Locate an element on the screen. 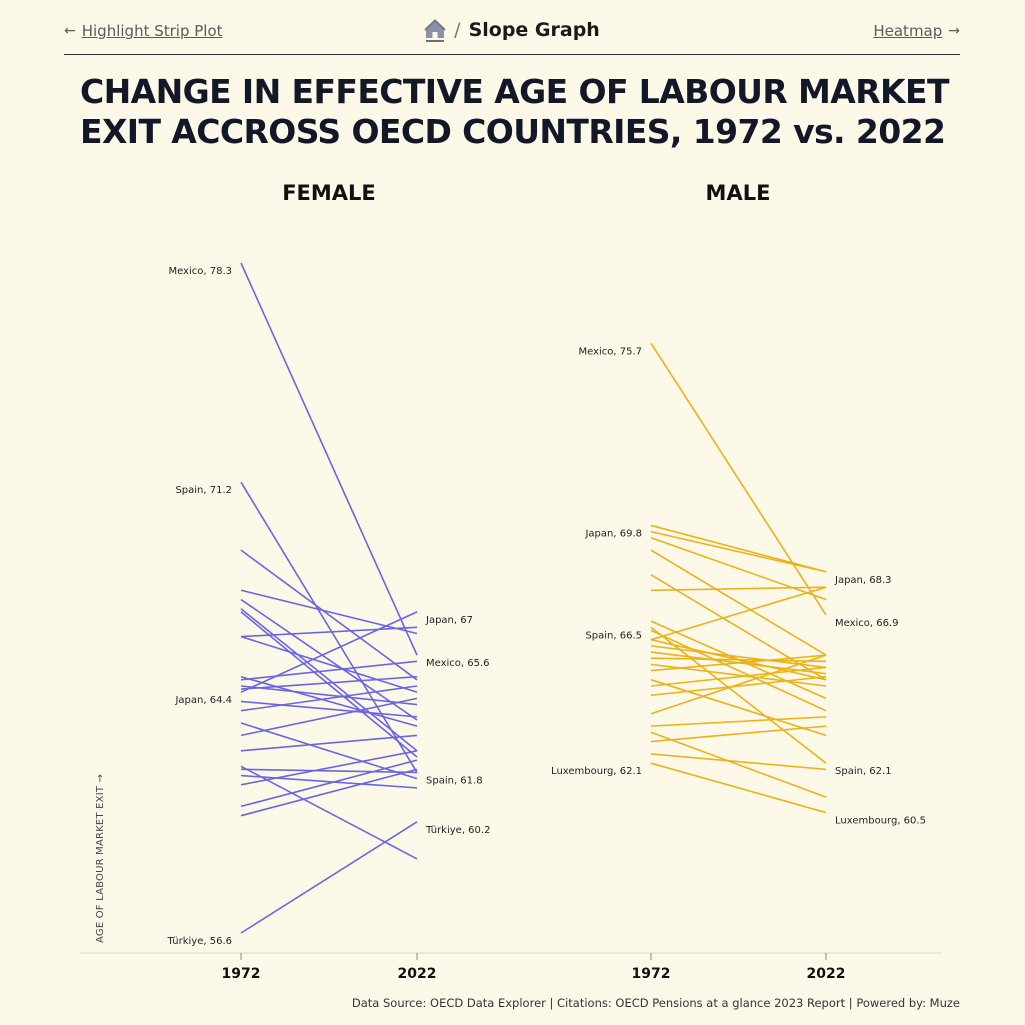 This screenshot has height=1025, width=1025. point-label-1972: Mexico, 78.3 is located at coordinates (200, 271).